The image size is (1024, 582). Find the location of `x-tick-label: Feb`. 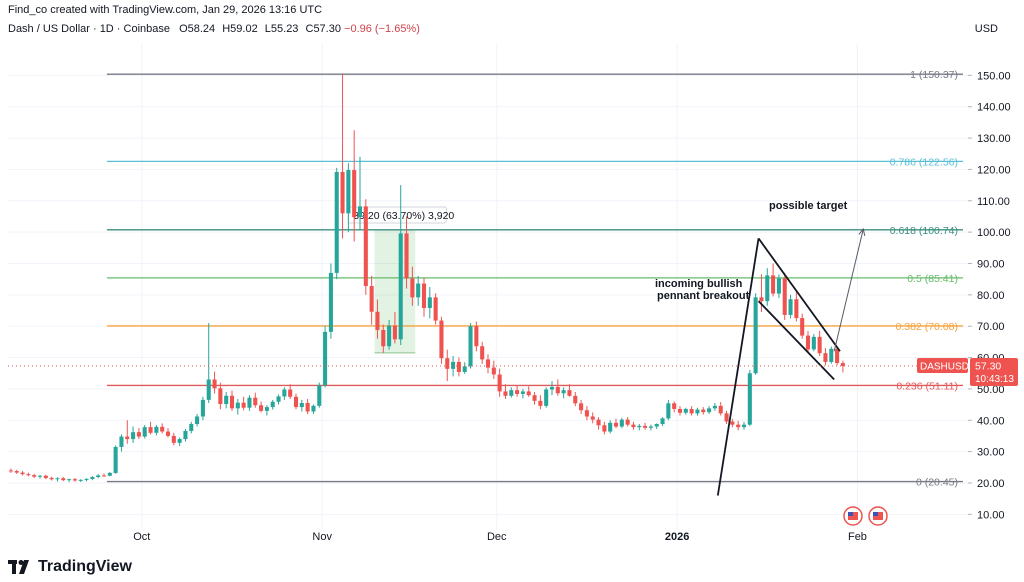

x-tick-label: Feb is located at coordinates (857, 537).